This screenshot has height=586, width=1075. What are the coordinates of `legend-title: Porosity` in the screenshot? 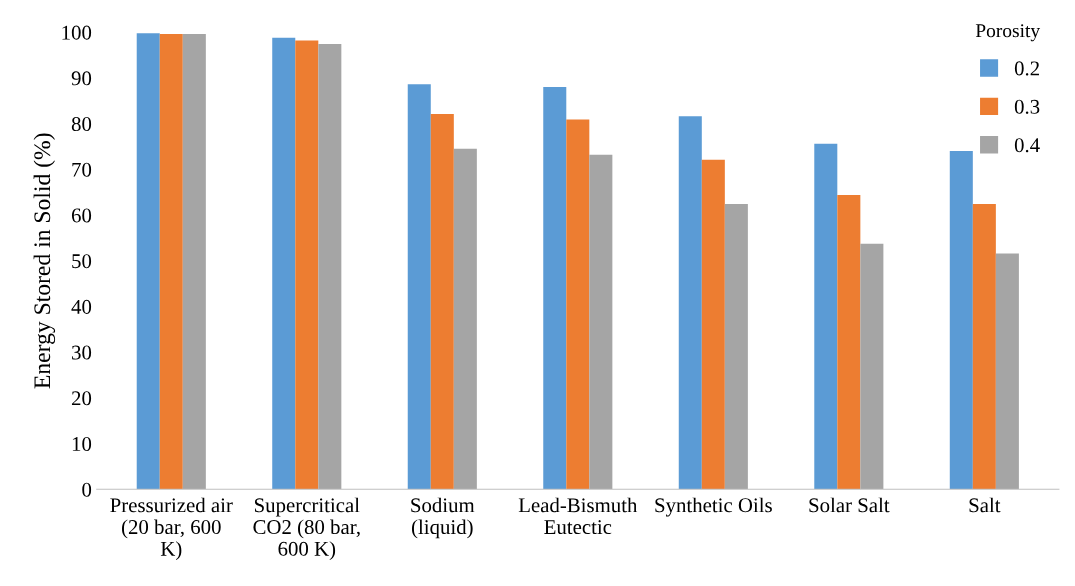 It's located at (1008, 33).